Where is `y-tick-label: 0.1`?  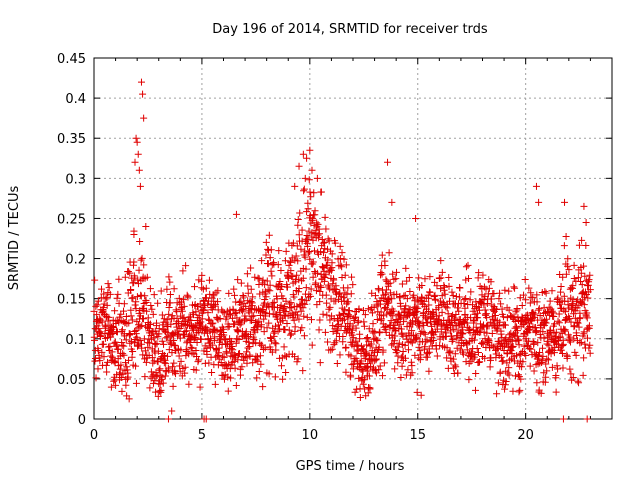 y-tick-label: 0.1 is located at coordinates (75, 340).